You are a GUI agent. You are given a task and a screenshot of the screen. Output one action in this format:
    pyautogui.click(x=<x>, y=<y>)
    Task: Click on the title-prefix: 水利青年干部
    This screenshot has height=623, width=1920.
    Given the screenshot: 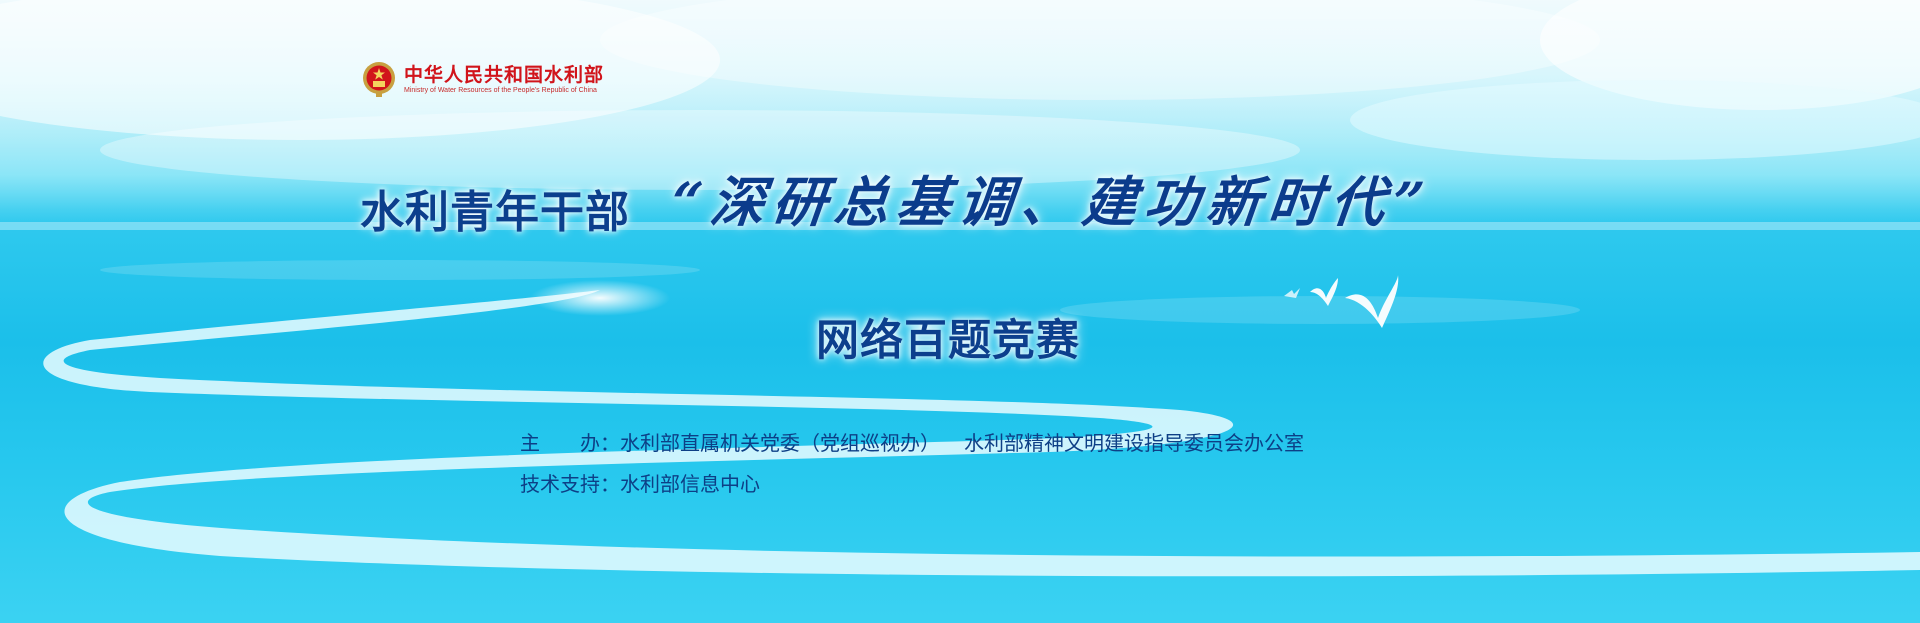 What is the action you would take?
    pyautogui.click(x=495, y=212)
    